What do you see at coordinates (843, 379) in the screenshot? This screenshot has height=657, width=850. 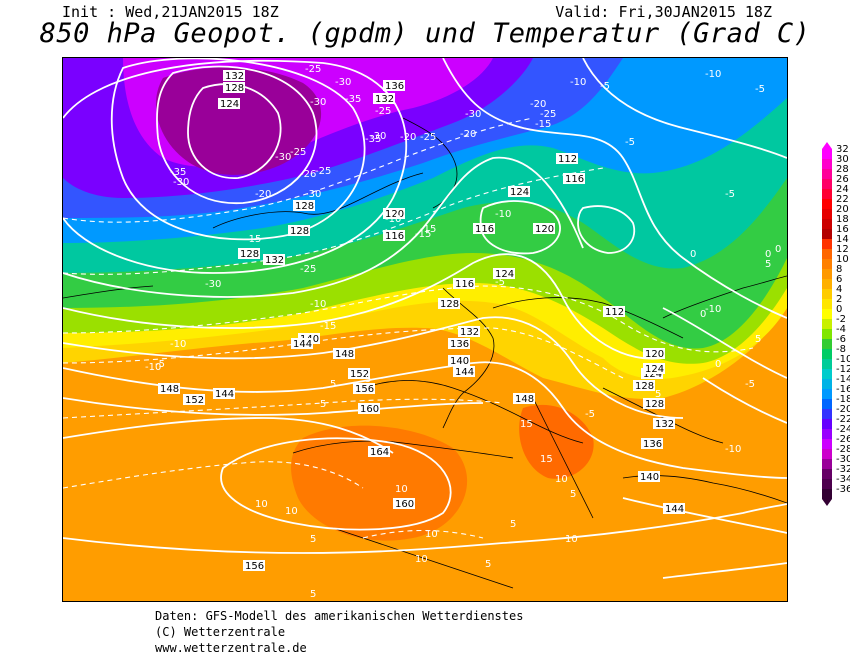 I see `legend-label: -14` at bounding box center [843, 379].